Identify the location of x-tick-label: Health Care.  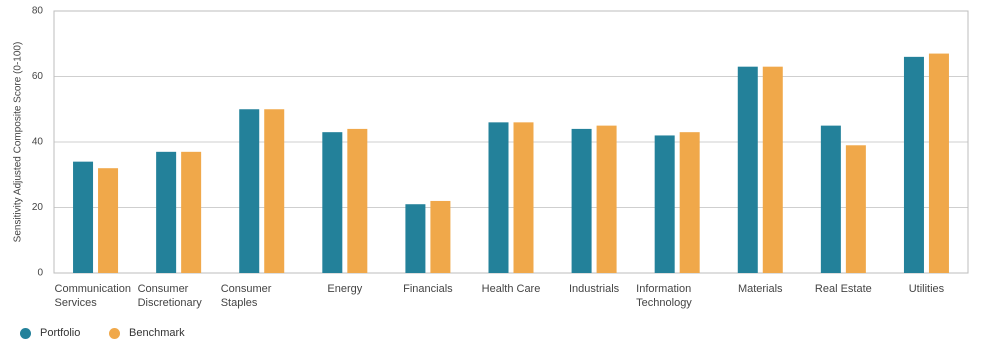
(511, 289).